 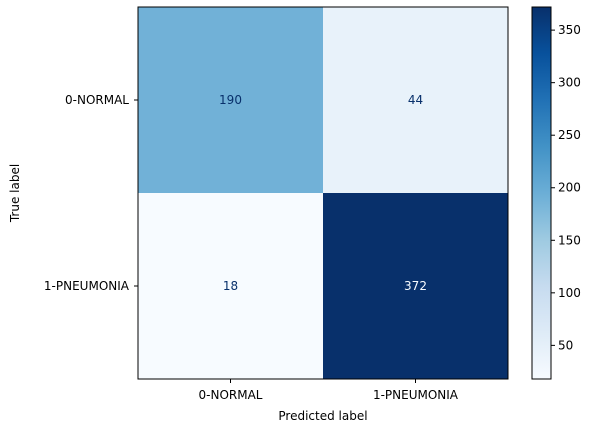 I want to click on cell-value-1-1: 372, so click(x=415, y=286).